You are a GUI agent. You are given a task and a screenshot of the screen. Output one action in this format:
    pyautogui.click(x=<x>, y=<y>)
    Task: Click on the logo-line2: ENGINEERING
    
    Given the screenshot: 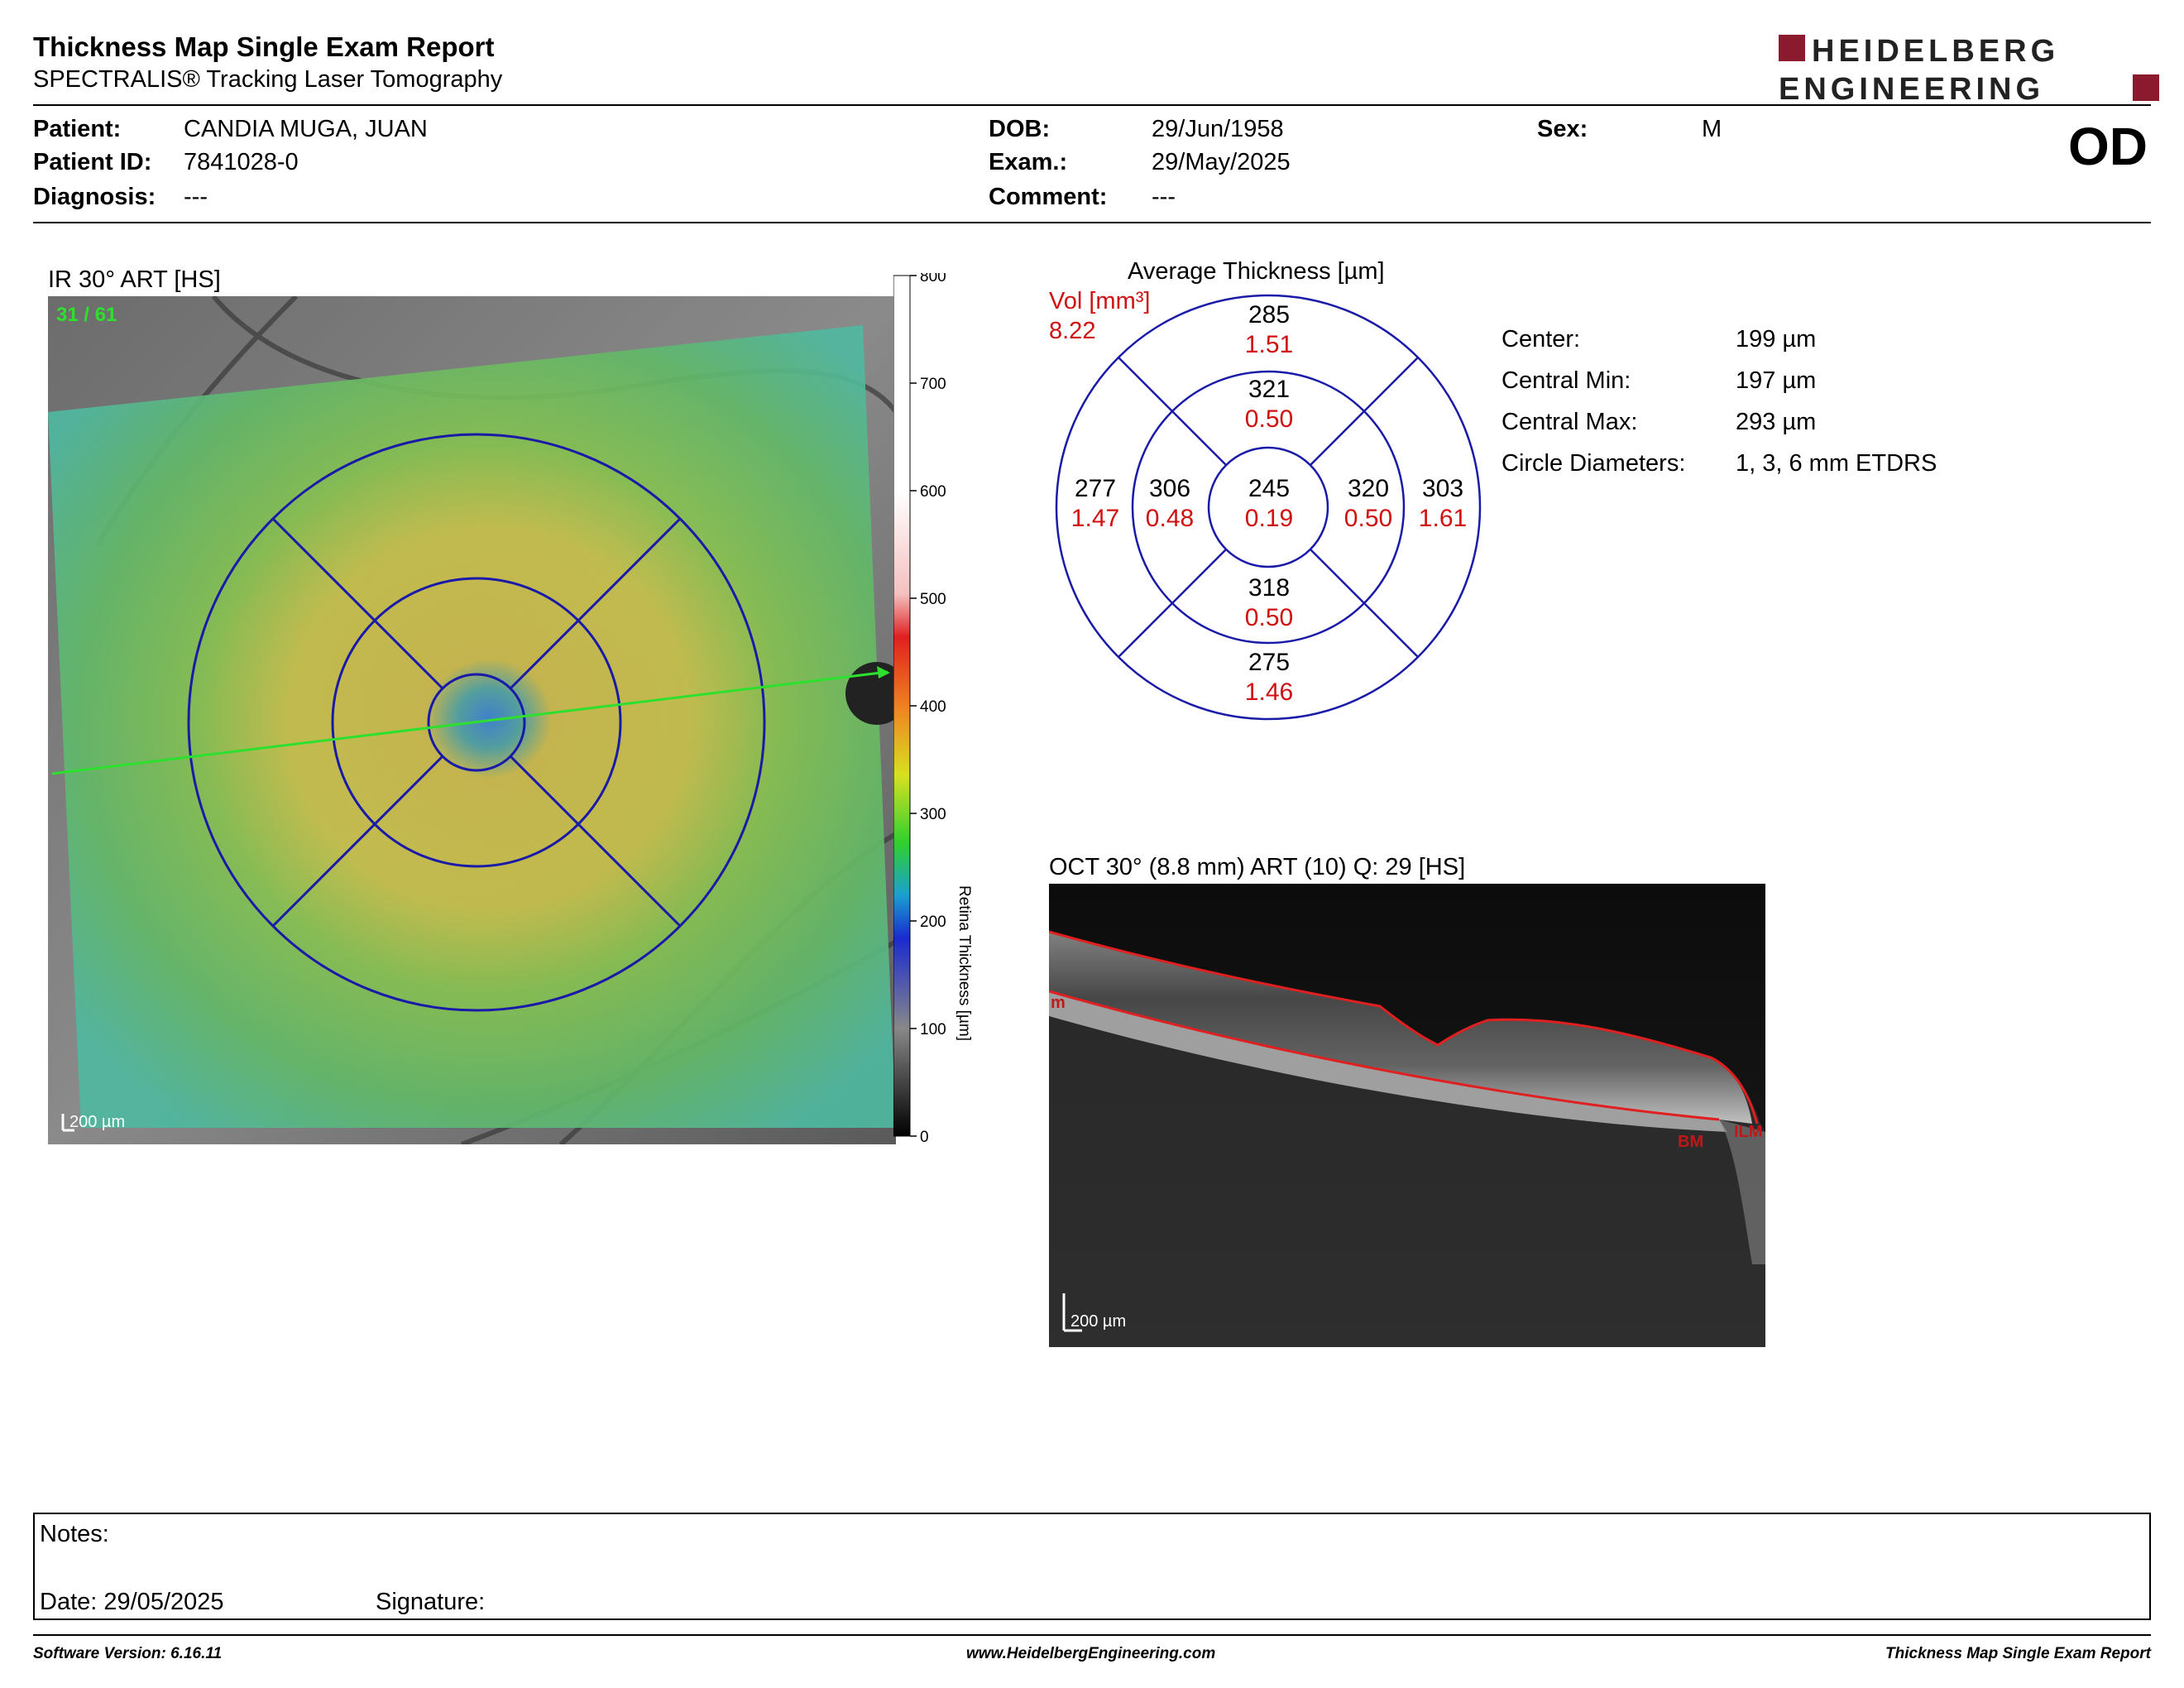 What is the action you would take?
    pyautogui.click(x=1911, y=89)
    